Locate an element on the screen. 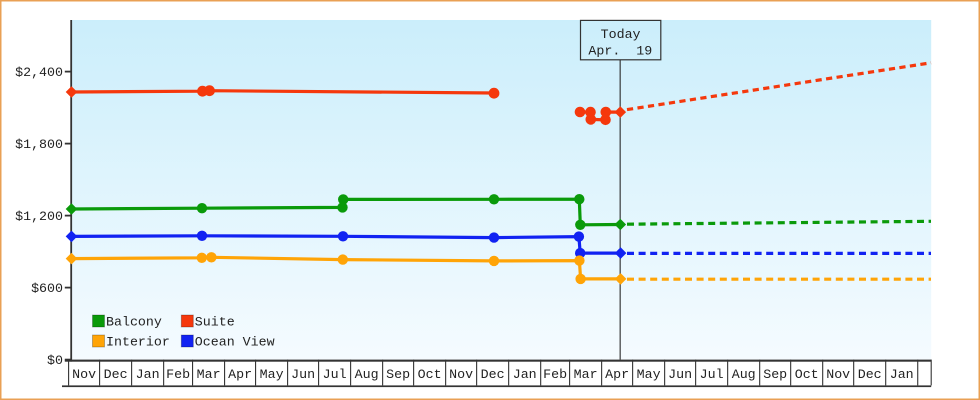 This screenshot has height=400, width=980. svg-text: $0 is located at coordinates (55, 360).